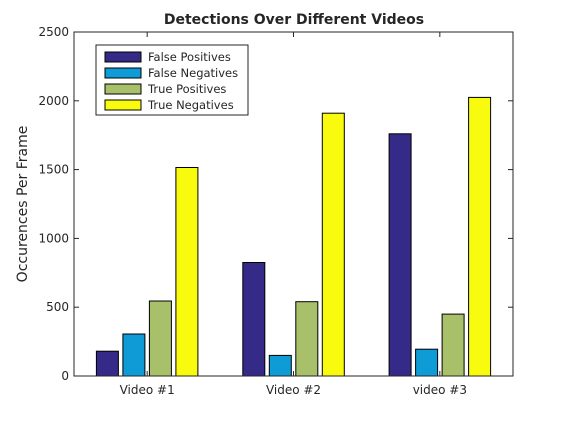  What do you see at coordinates (57, 307) in the screenshot?
I see `y-tick-label: 500` at bounding box center [57, 307].